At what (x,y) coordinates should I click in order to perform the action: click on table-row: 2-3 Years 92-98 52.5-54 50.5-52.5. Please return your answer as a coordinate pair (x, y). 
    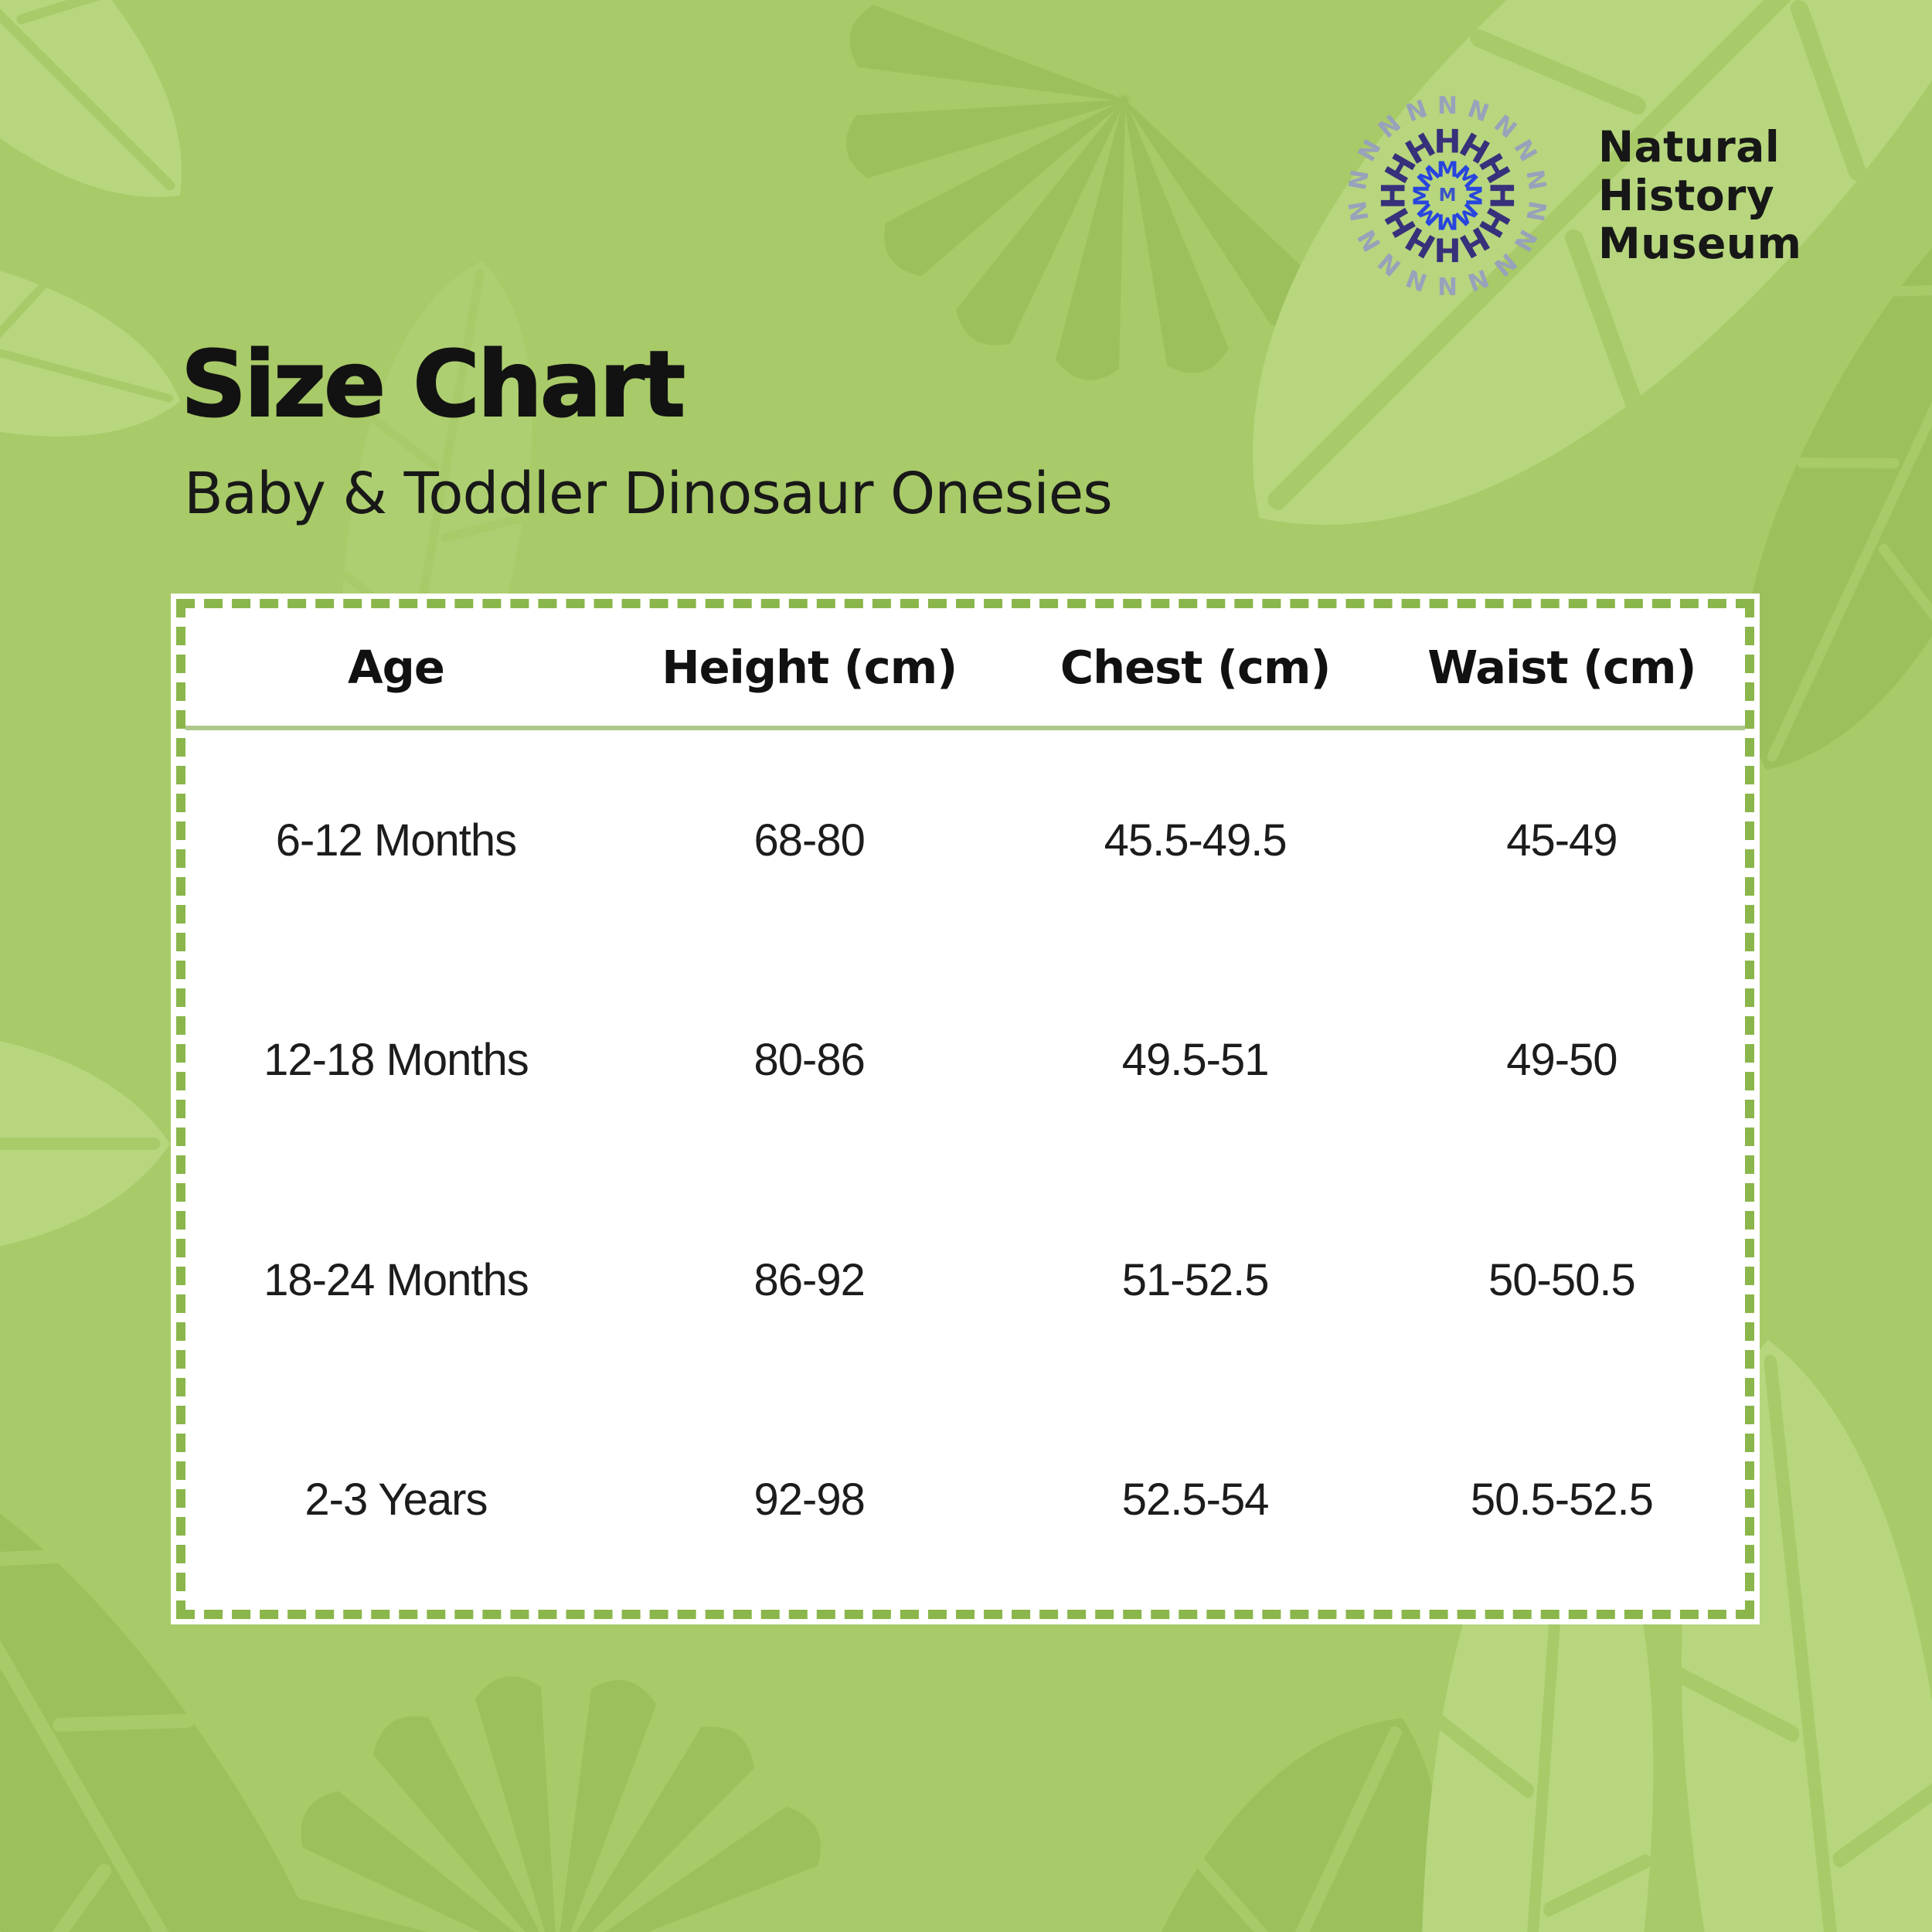
    Looking at the image, I should click on (965, 1501).